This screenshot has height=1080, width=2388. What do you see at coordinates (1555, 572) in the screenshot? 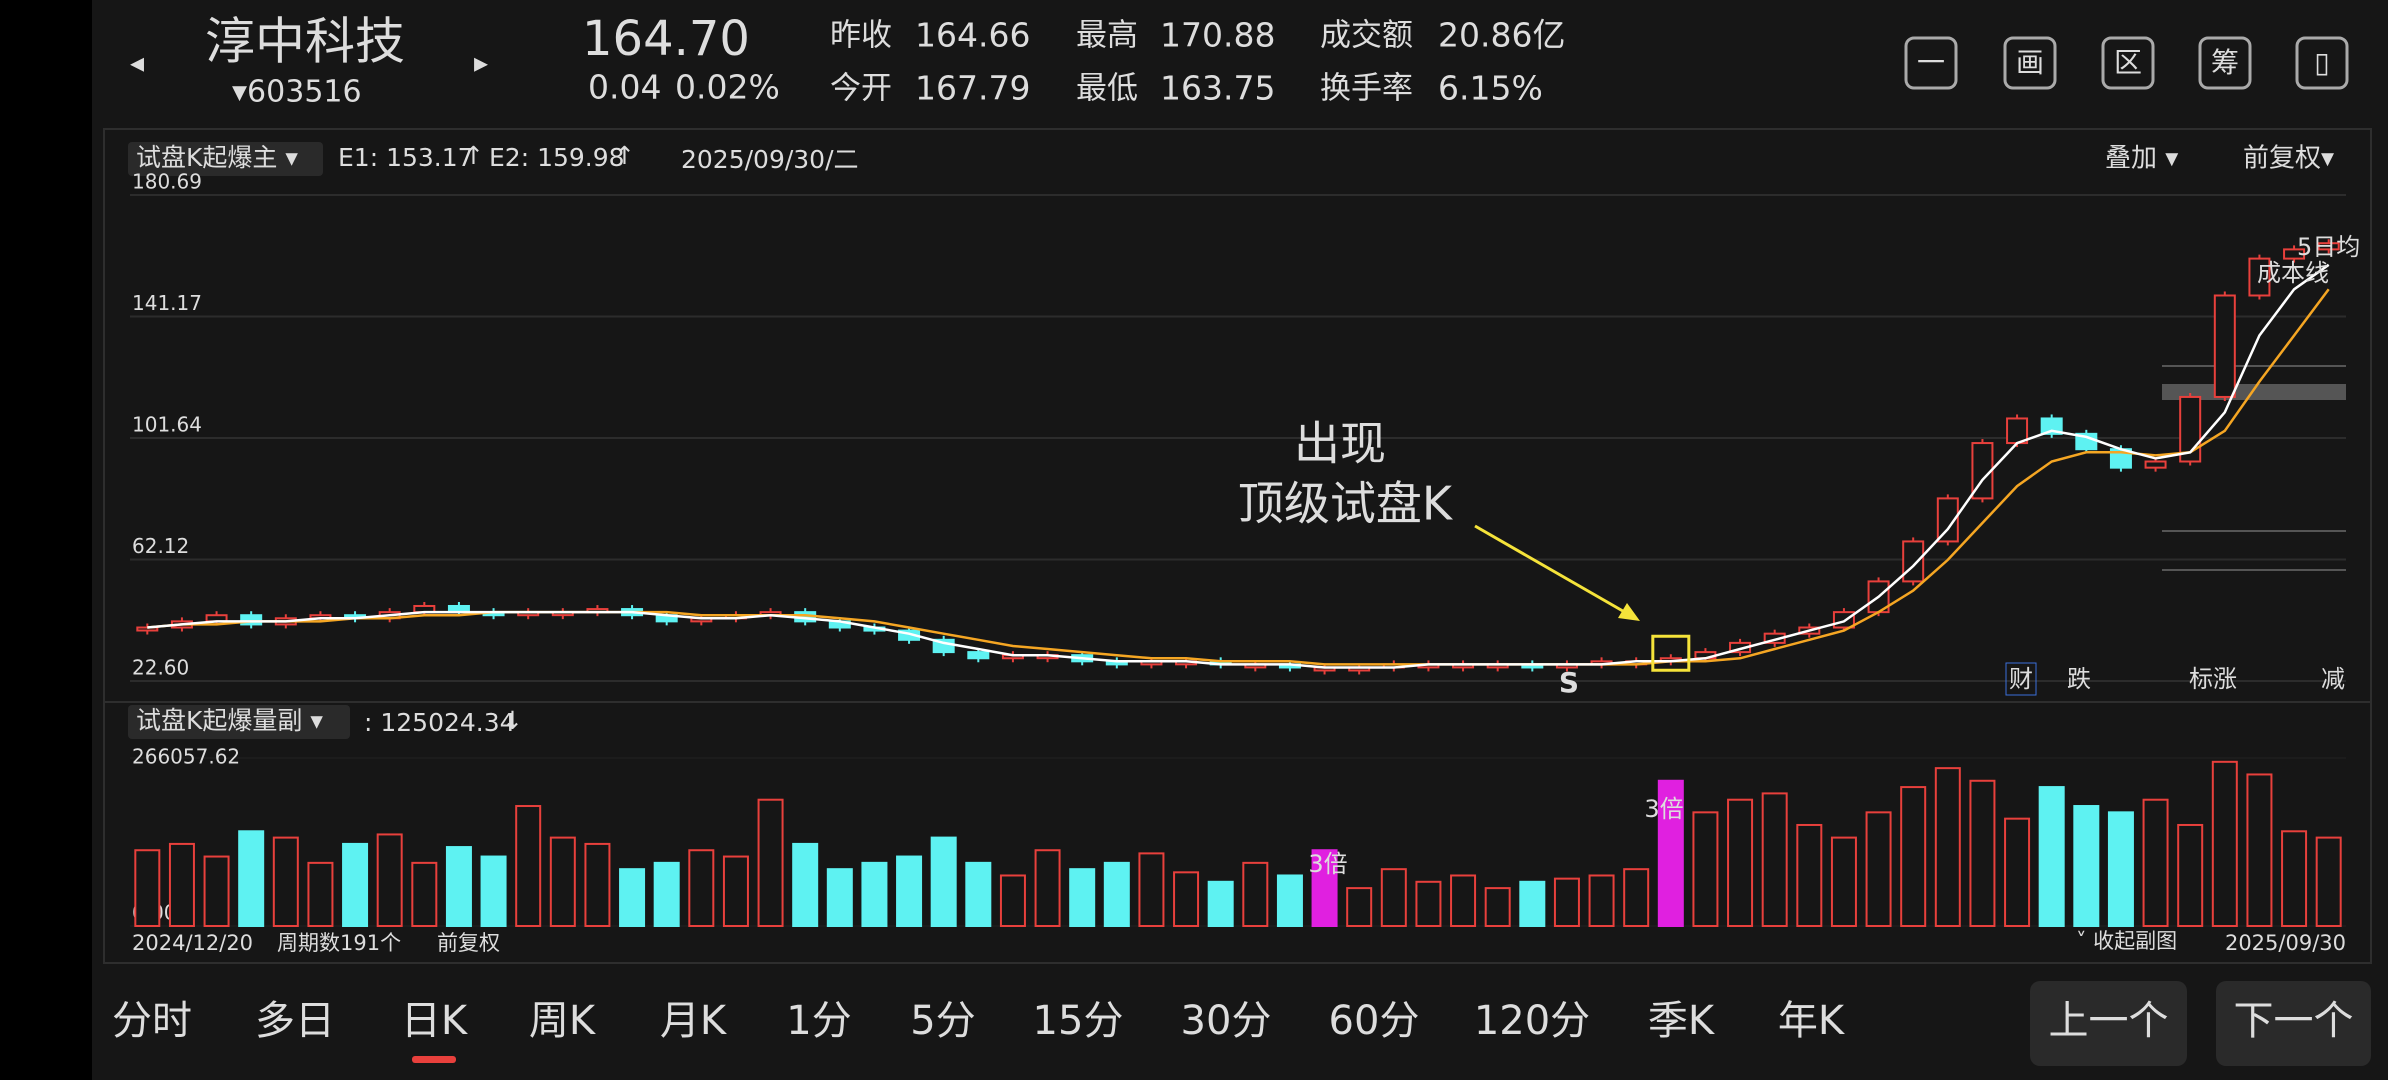
I see `arrow` at bounding box center [1555, 572].